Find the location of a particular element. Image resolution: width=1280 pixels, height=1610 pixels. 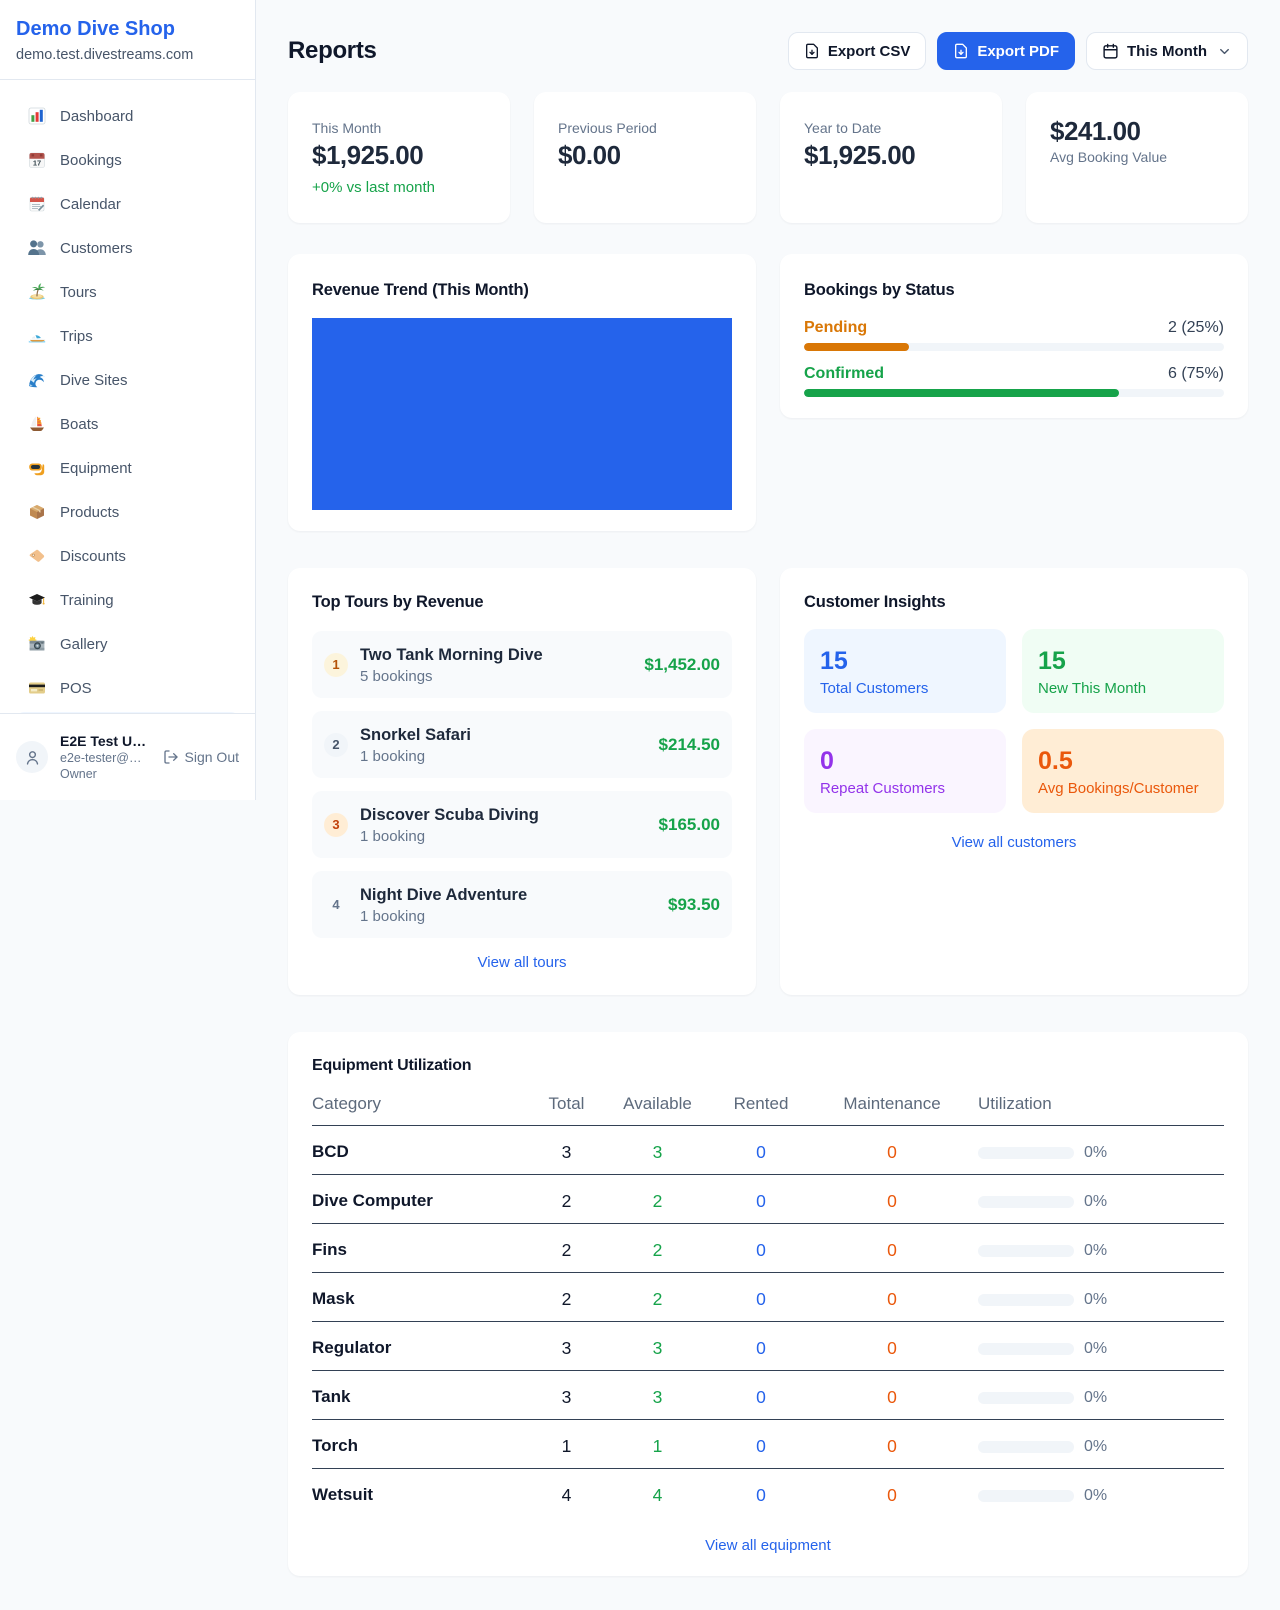

svg-text: 17 is located at coordinates (37, 163).